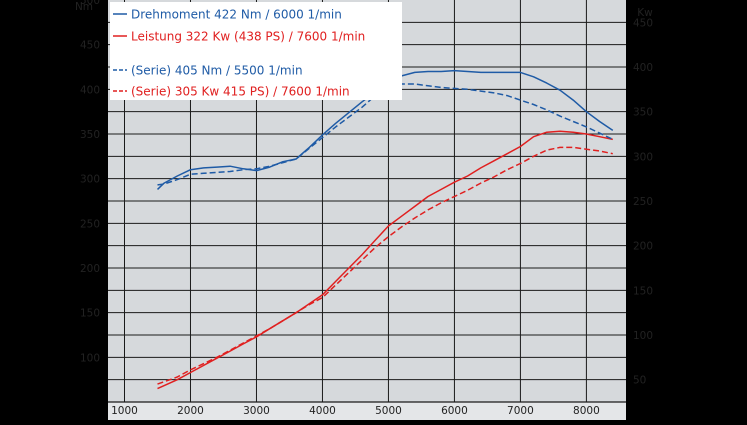  I want to click on legend-label: (Serie) 305 Kw 415 PS) / 7600 1/min, so click(240, 92).